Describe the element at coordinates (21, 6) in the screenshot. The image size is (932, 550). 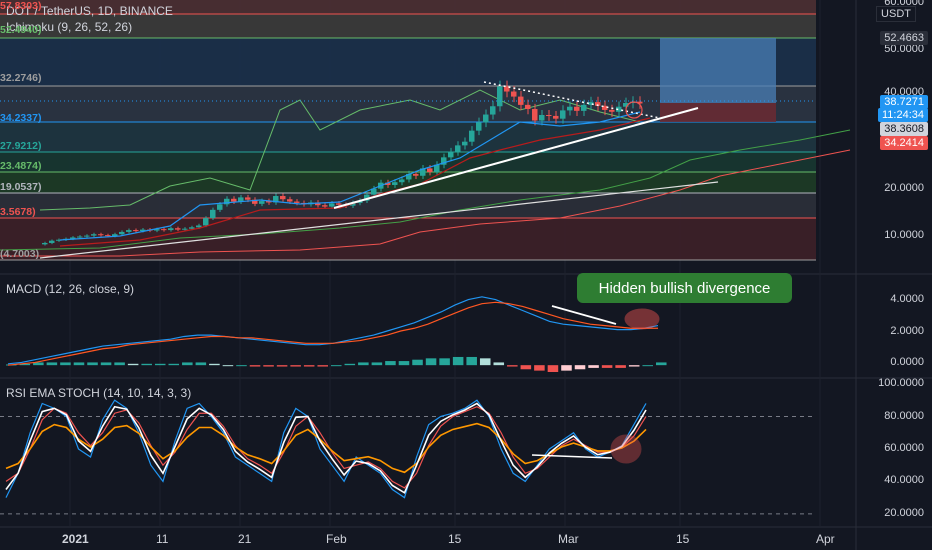
I see `fib-level-label: 57.8303)` at that location.